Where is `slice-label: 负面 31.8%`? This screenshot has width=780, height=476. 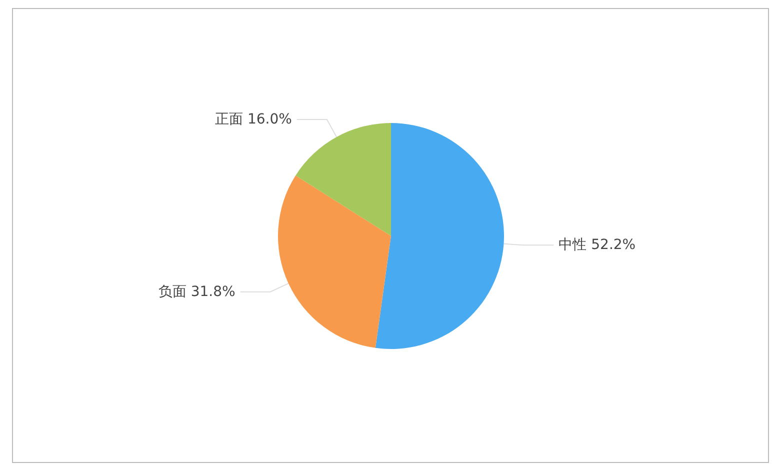 slice-label: 负面 31.8% is located at coordinates (197, 292).